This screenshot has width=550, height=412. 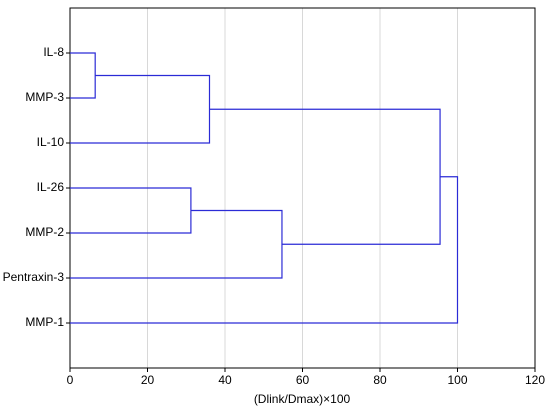 What do you see at coordinates (34, 277) in the screenshot?
I see `leaf-label: Pentraxin-3` at bounding box center [34, 277].